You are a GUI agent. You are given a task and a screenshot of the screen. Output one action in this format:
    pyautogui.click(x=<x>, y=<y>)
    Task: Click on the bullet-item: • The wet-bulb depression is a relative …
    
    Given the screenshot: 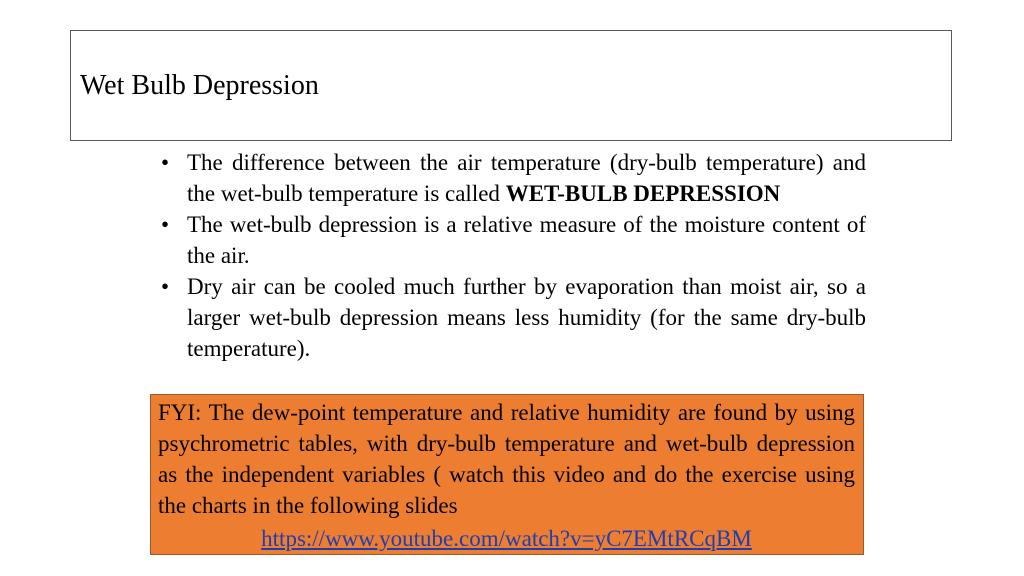 What is the action you would take?
    pyautogui.click(x=510, y=240)
    